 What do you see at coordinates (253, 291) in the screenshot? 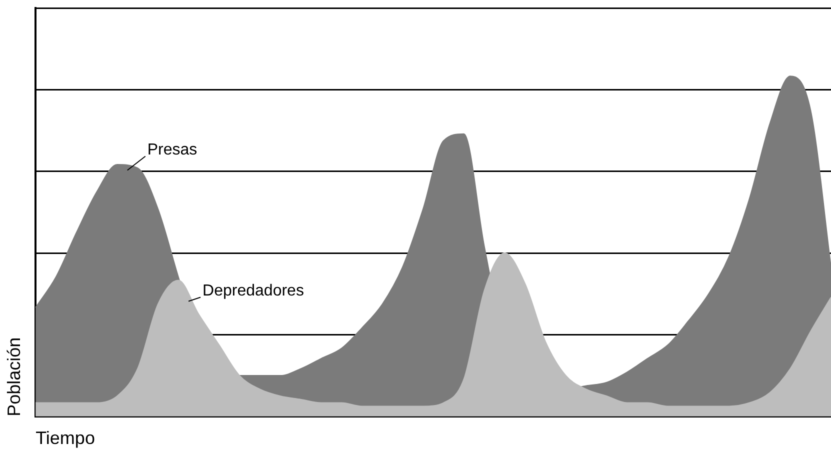
I see `series-label: Depredadores` at bounding box center [253, 291].